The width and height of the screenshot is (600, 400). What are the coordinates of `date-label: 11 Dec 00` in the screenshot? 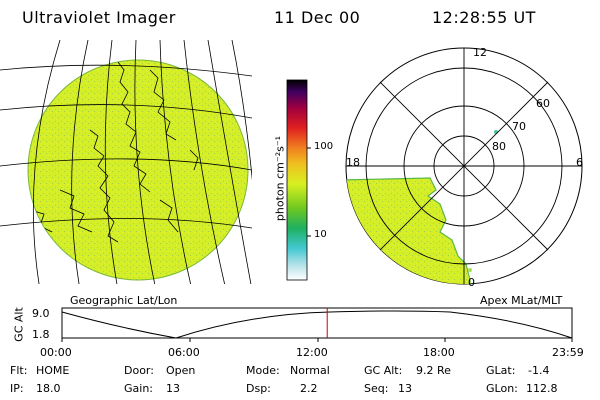 It's located at (317, 17).